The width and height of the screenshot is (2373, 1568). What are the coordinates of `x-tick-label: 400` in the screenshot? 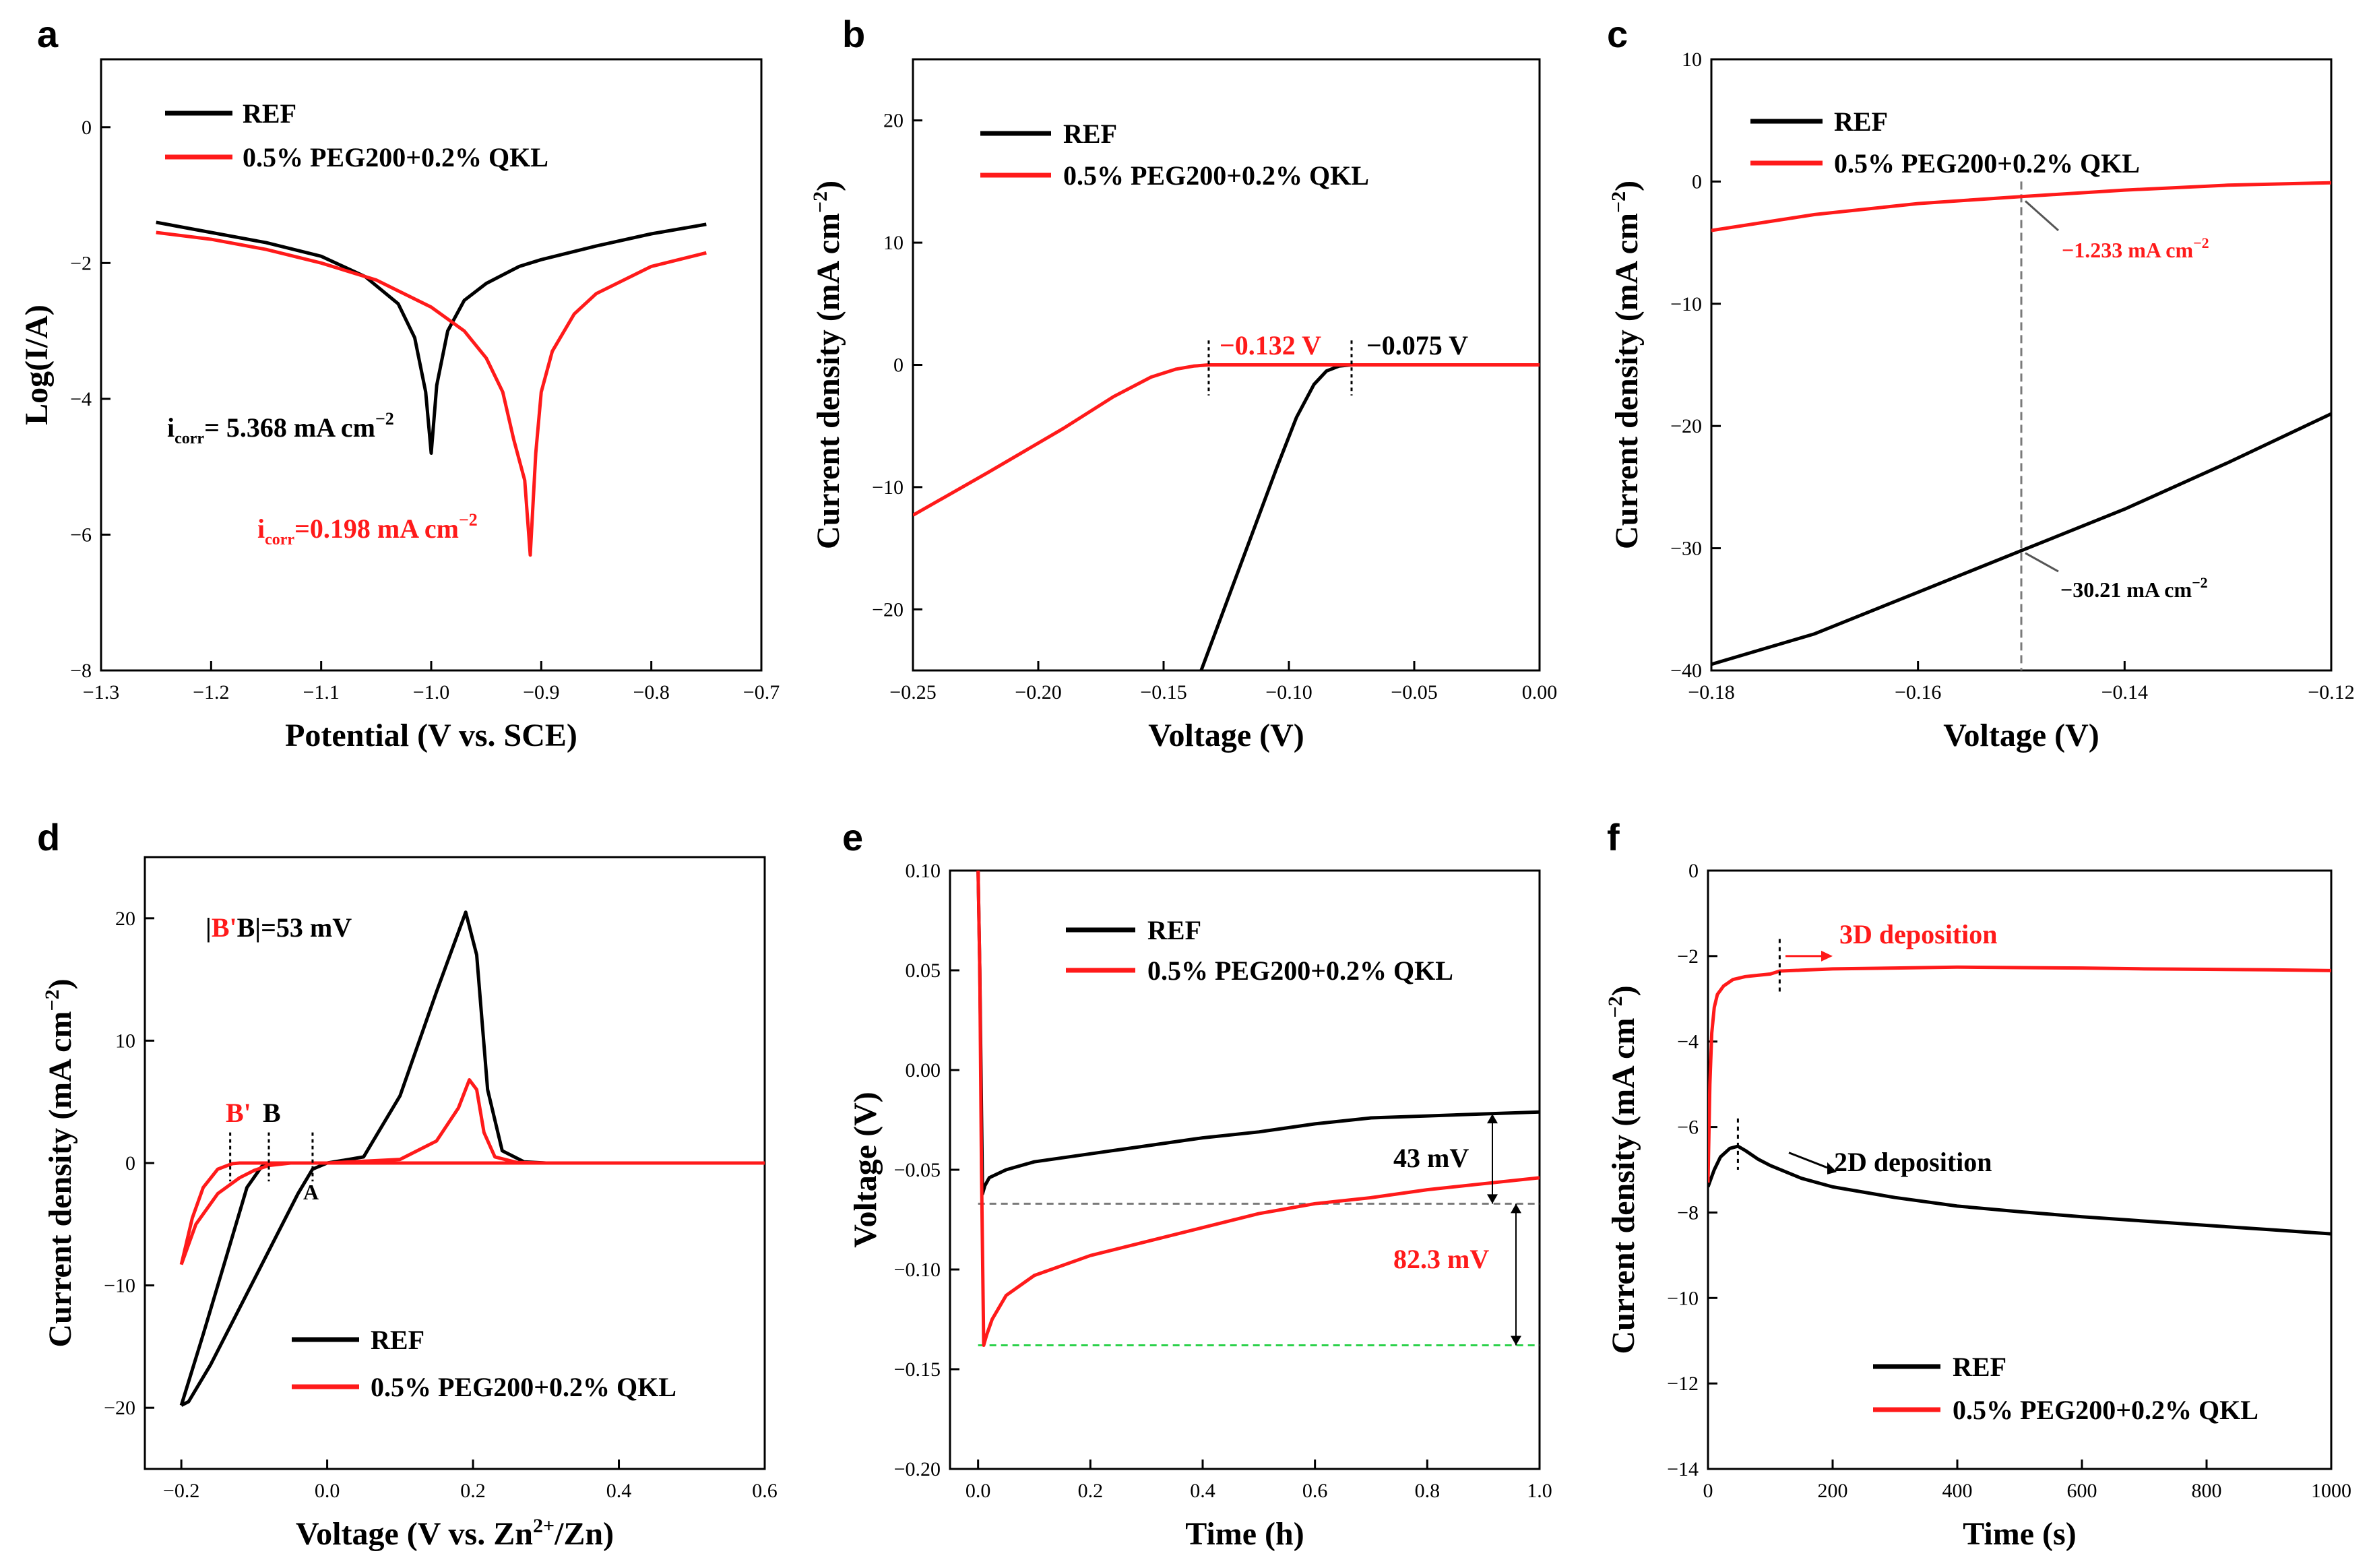 It's located at (1958, 1491).